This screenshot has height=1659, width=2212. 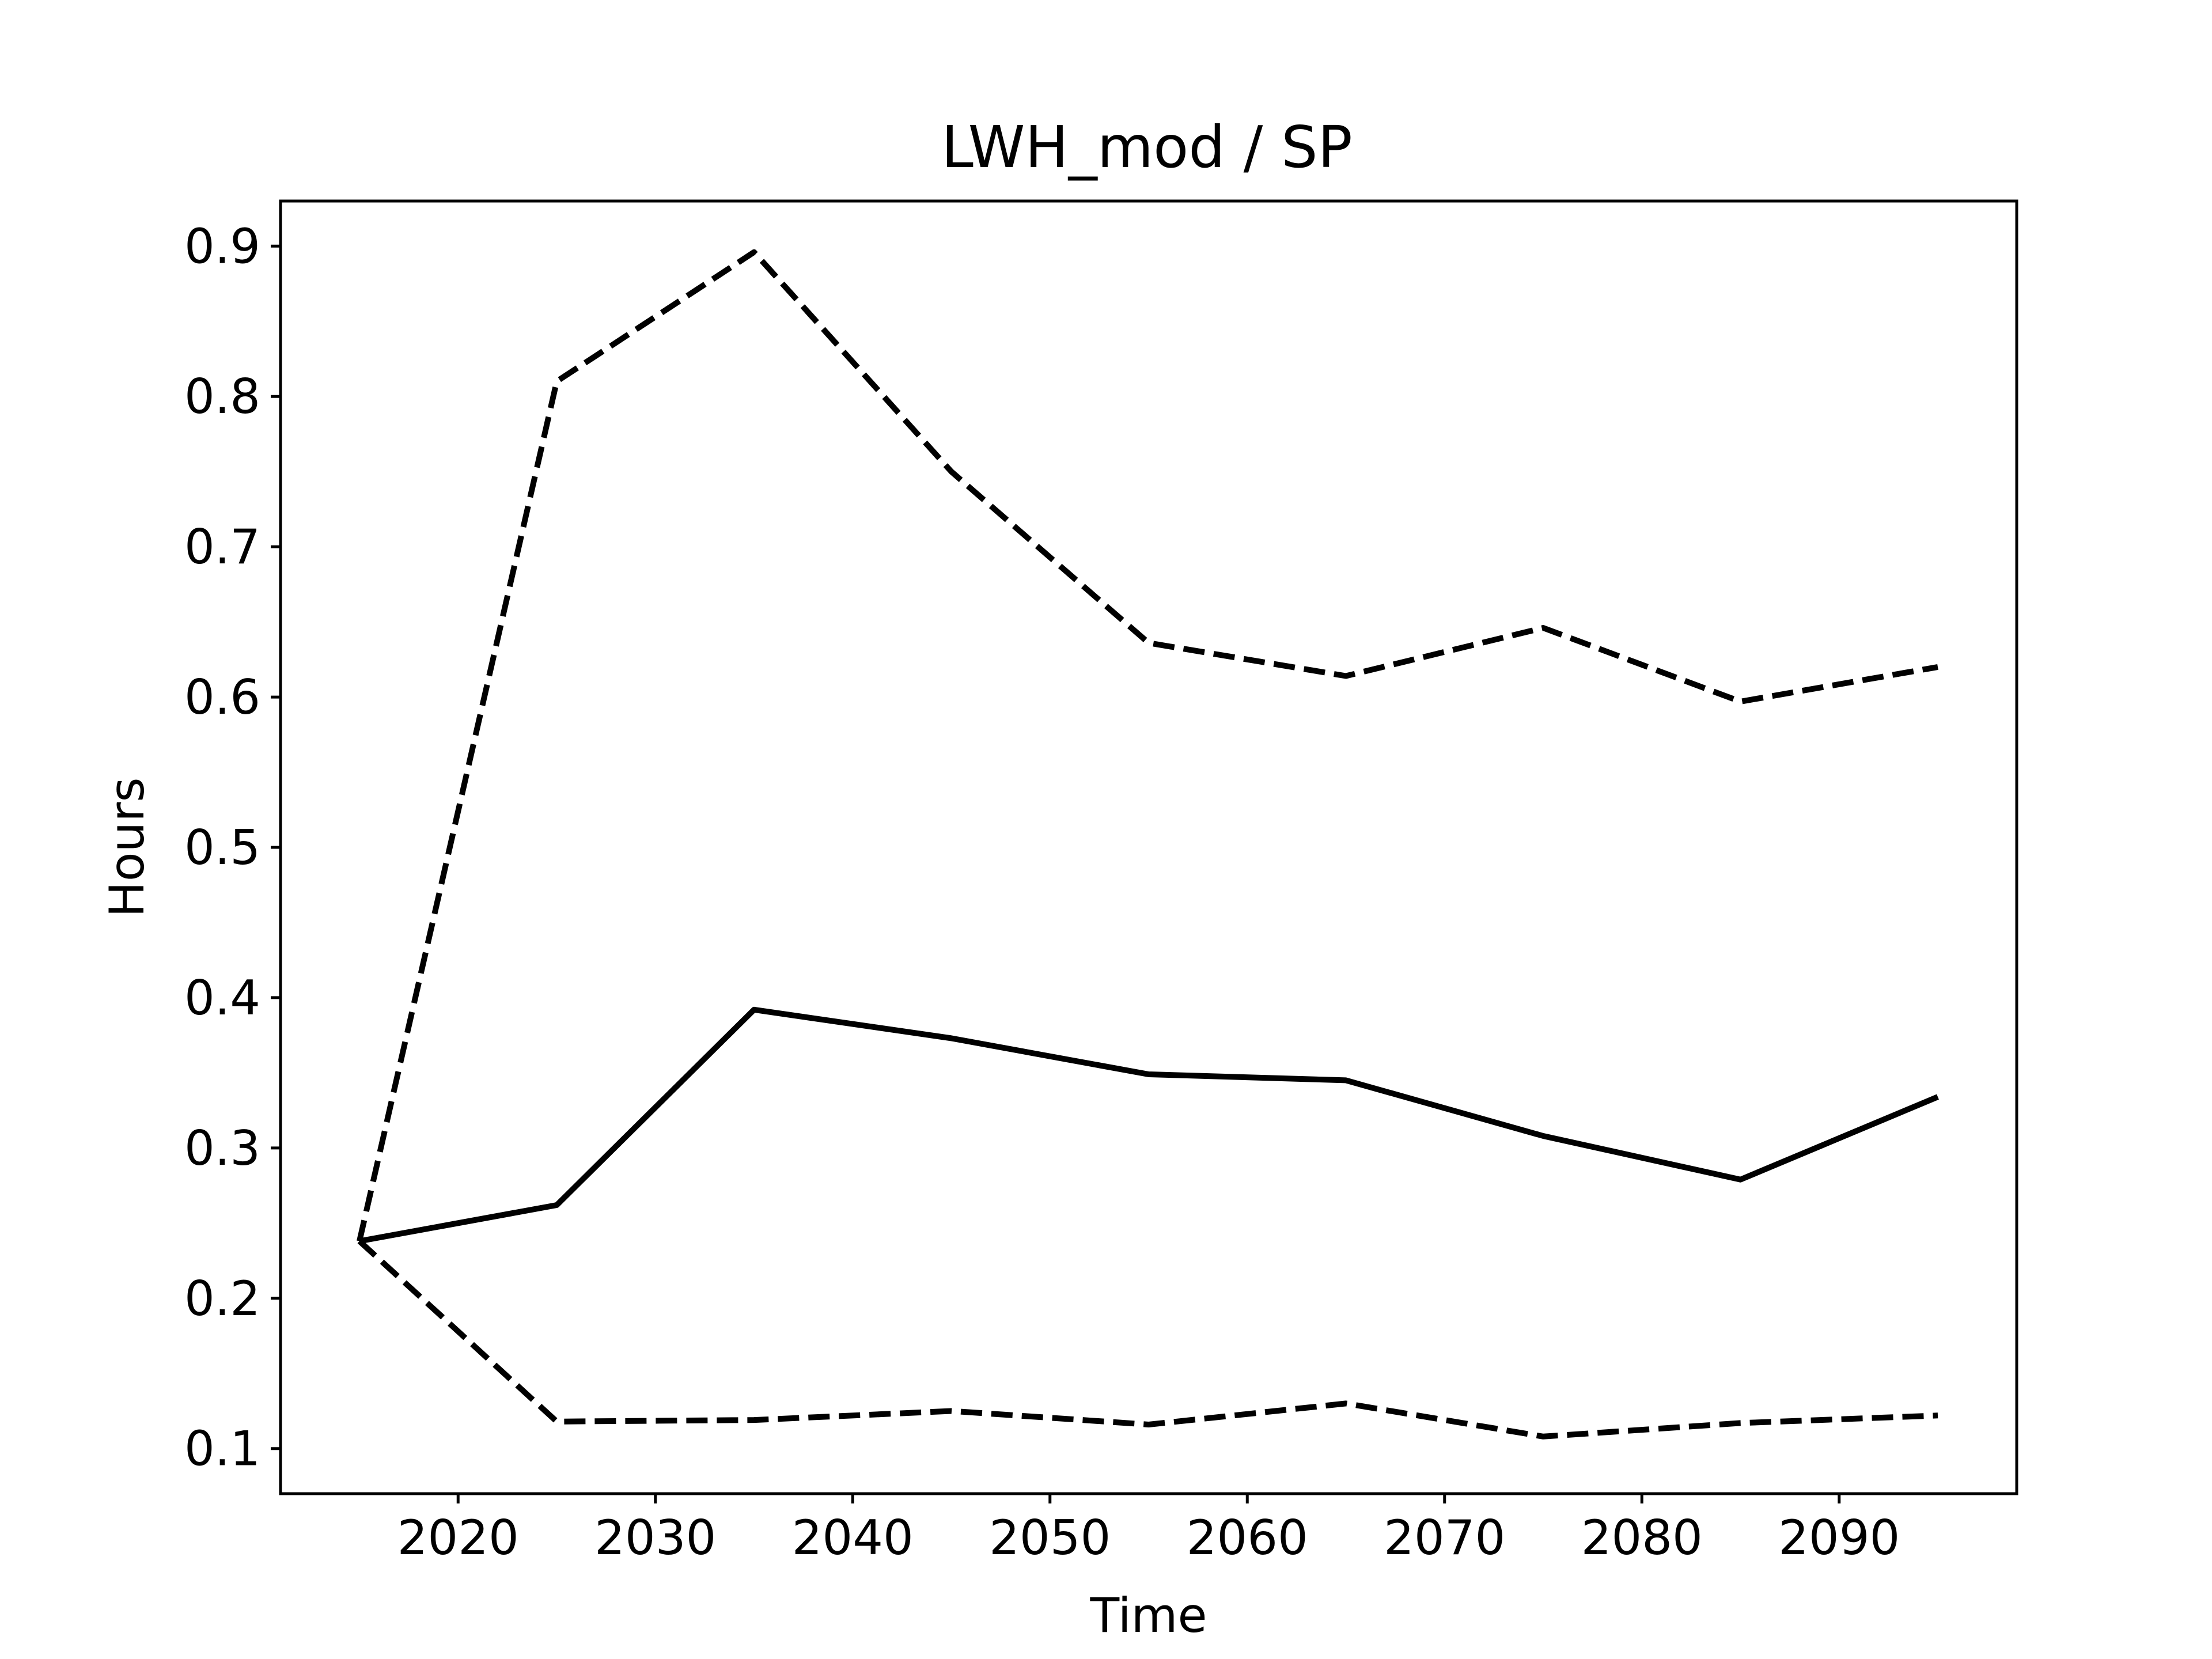 I want to click on x-tick-label: 2070, so click(x=1444, y=1538).